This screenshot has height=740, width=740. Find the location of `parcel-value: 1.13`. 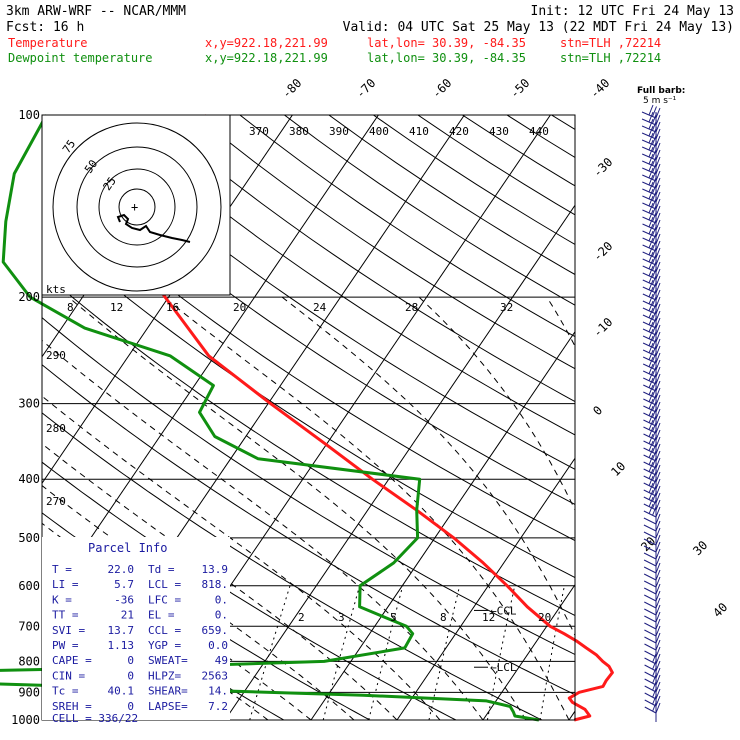

parcel-value: 1.13 is located at coordinates (121, 645).